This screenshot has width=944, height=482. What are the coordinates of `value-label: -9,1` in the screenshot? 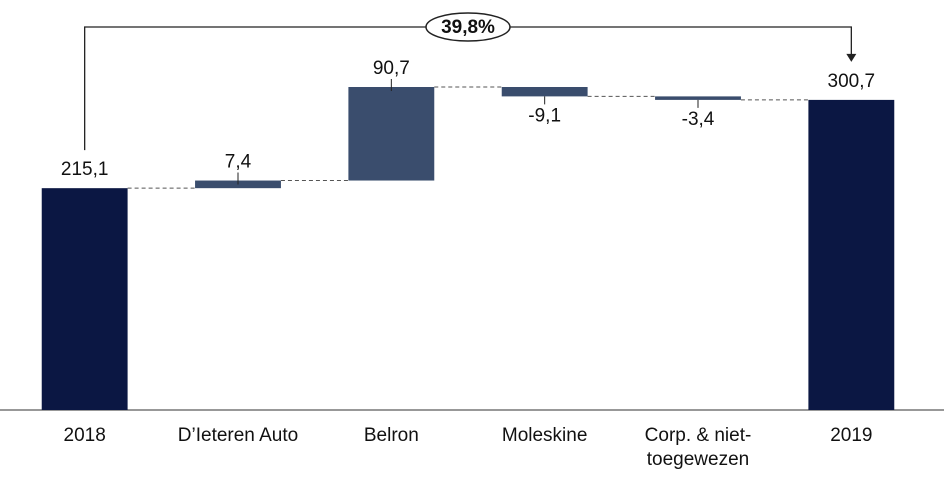 It's located at (544, 115).